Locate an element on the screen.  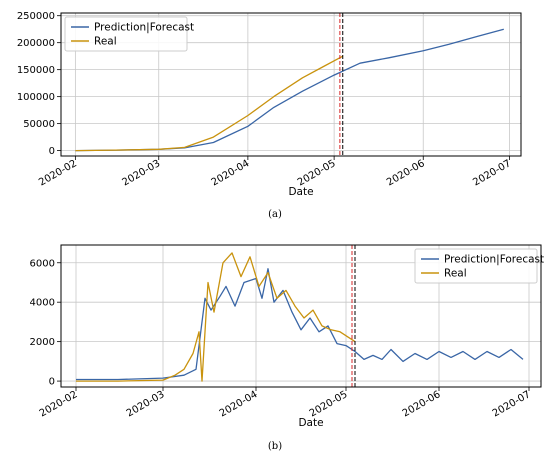
caption-b: (b) is located at coordinates (275, 446).